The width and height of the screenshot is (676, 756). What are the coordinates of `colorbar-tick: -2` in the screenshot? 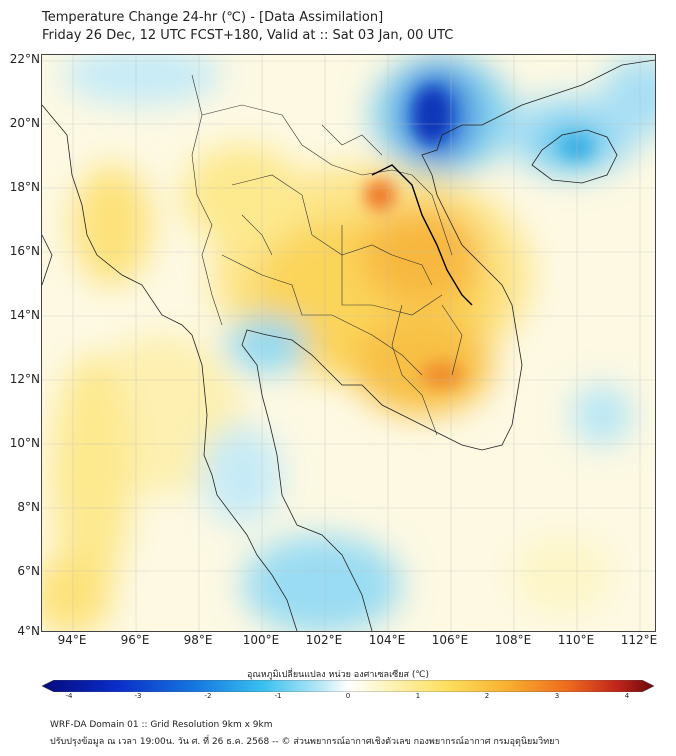 It's located at (208, 696).